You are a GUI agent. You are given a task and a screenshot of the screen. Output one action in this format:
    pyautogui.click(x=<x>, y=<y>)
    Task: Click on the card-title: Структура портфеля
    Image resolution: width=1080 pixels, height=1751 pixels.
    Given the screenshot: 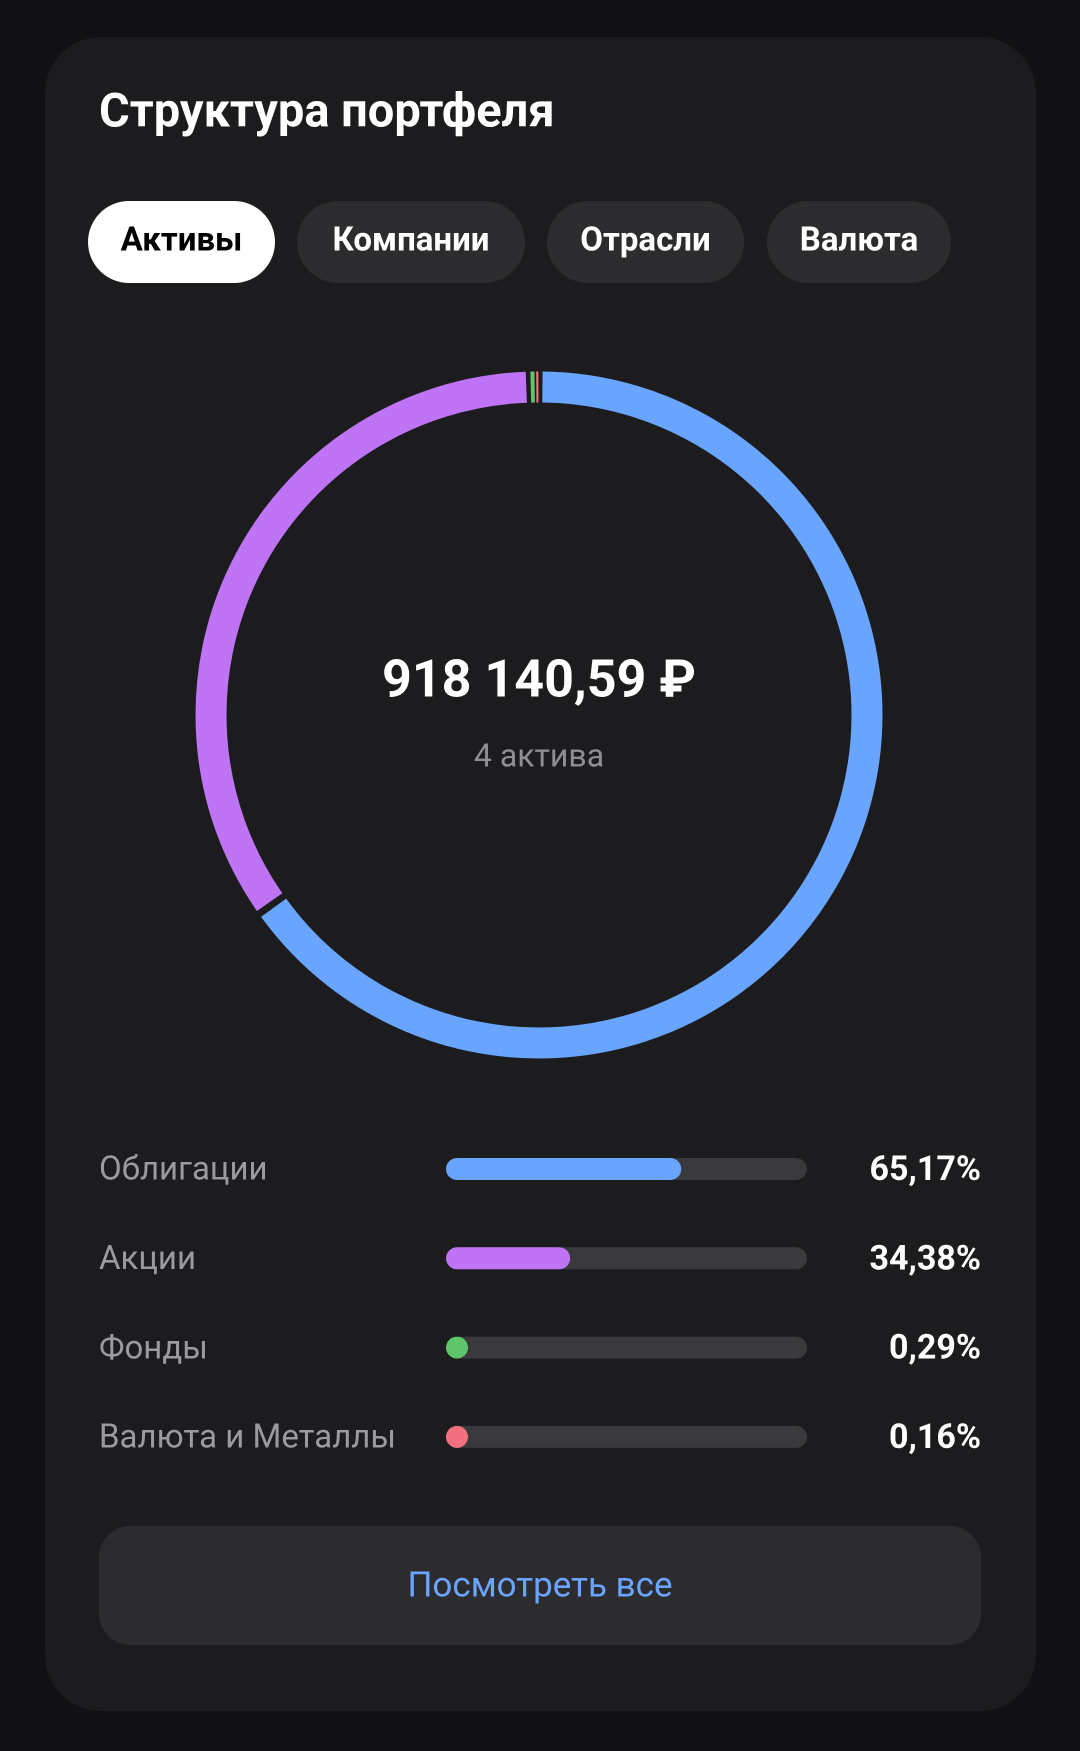 What is the action you would take?
    pyautogui.click(x=327, y=110)
    